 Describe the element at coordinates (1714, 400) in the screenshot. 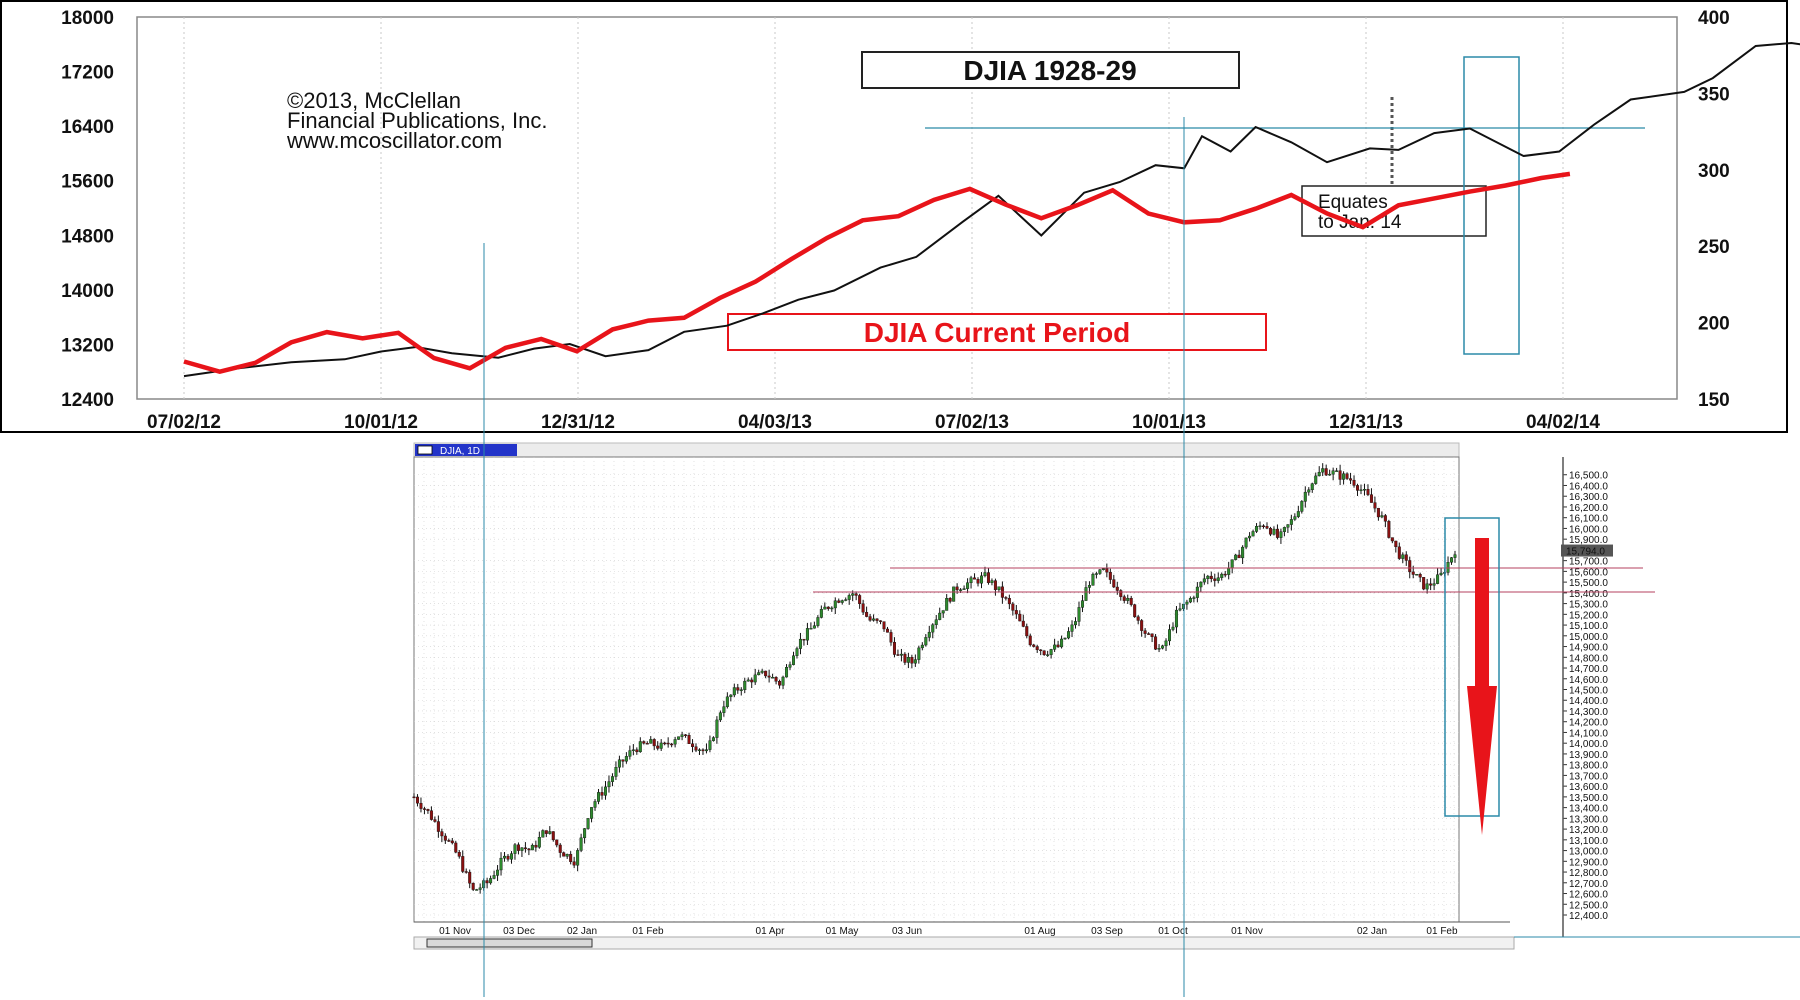

I see `upper-right-tick-label: 150` at that location.